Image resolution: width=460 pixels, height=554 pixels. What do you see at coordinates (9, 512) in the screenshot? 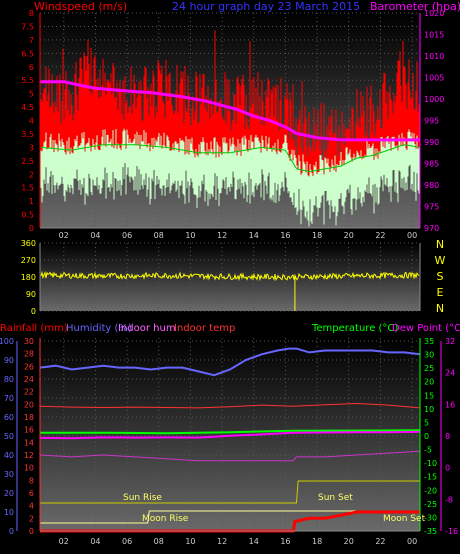
I see `humidity-tick-label: 10` at bounding box center [9, 512].